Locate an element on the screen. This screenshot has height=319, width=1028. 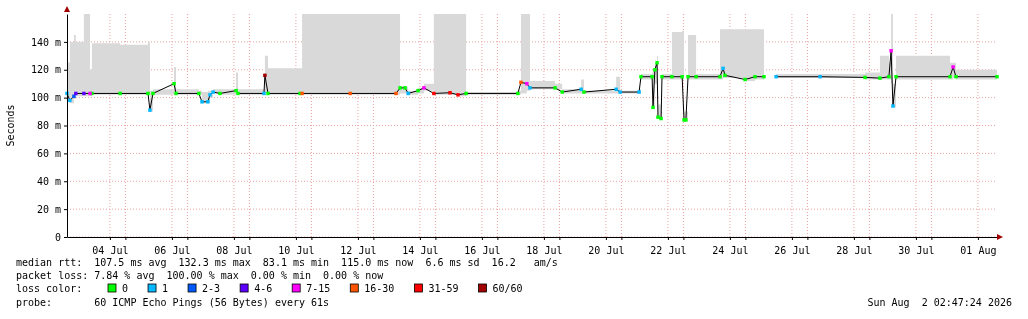
x-tick-label: 20 Jul is located at coordinates (606, 250).